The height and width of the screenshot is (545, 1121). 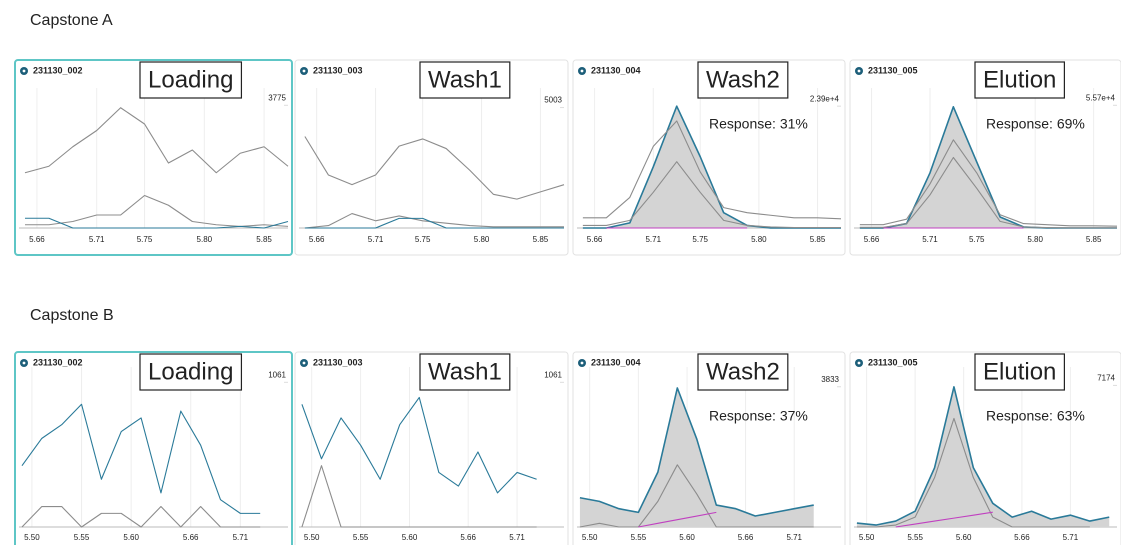 I want to click on peak-area, so click(x=696, y=457).